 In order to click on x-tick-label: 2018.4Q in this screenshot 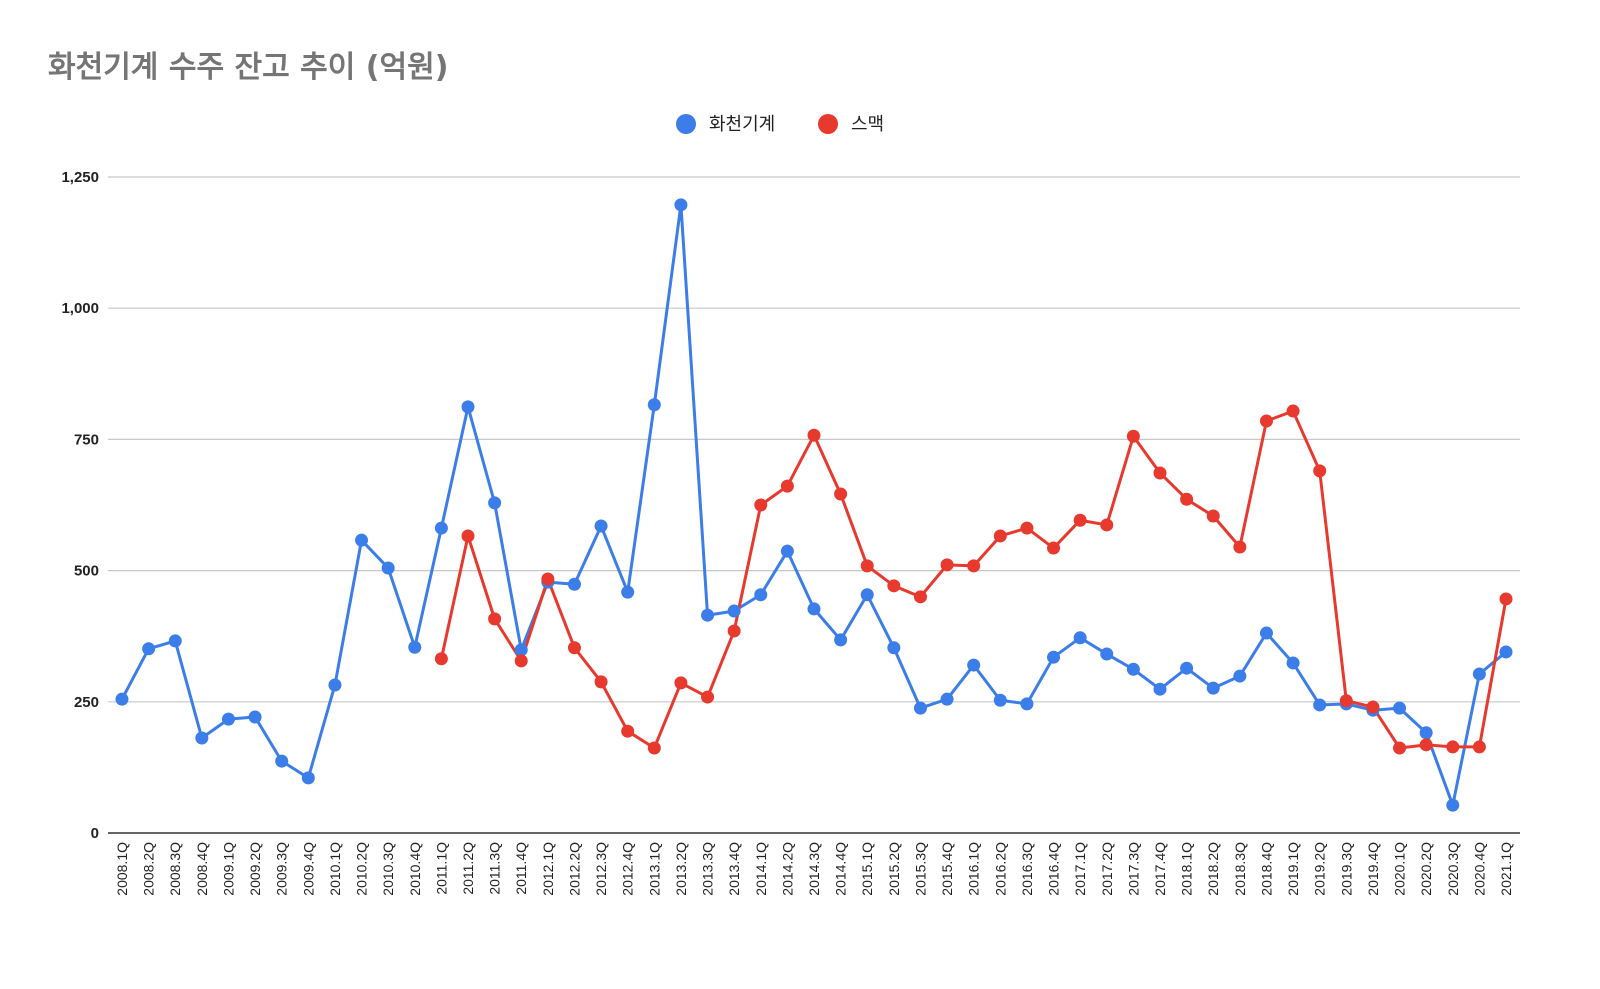, I will do `click(1266, 869)`.